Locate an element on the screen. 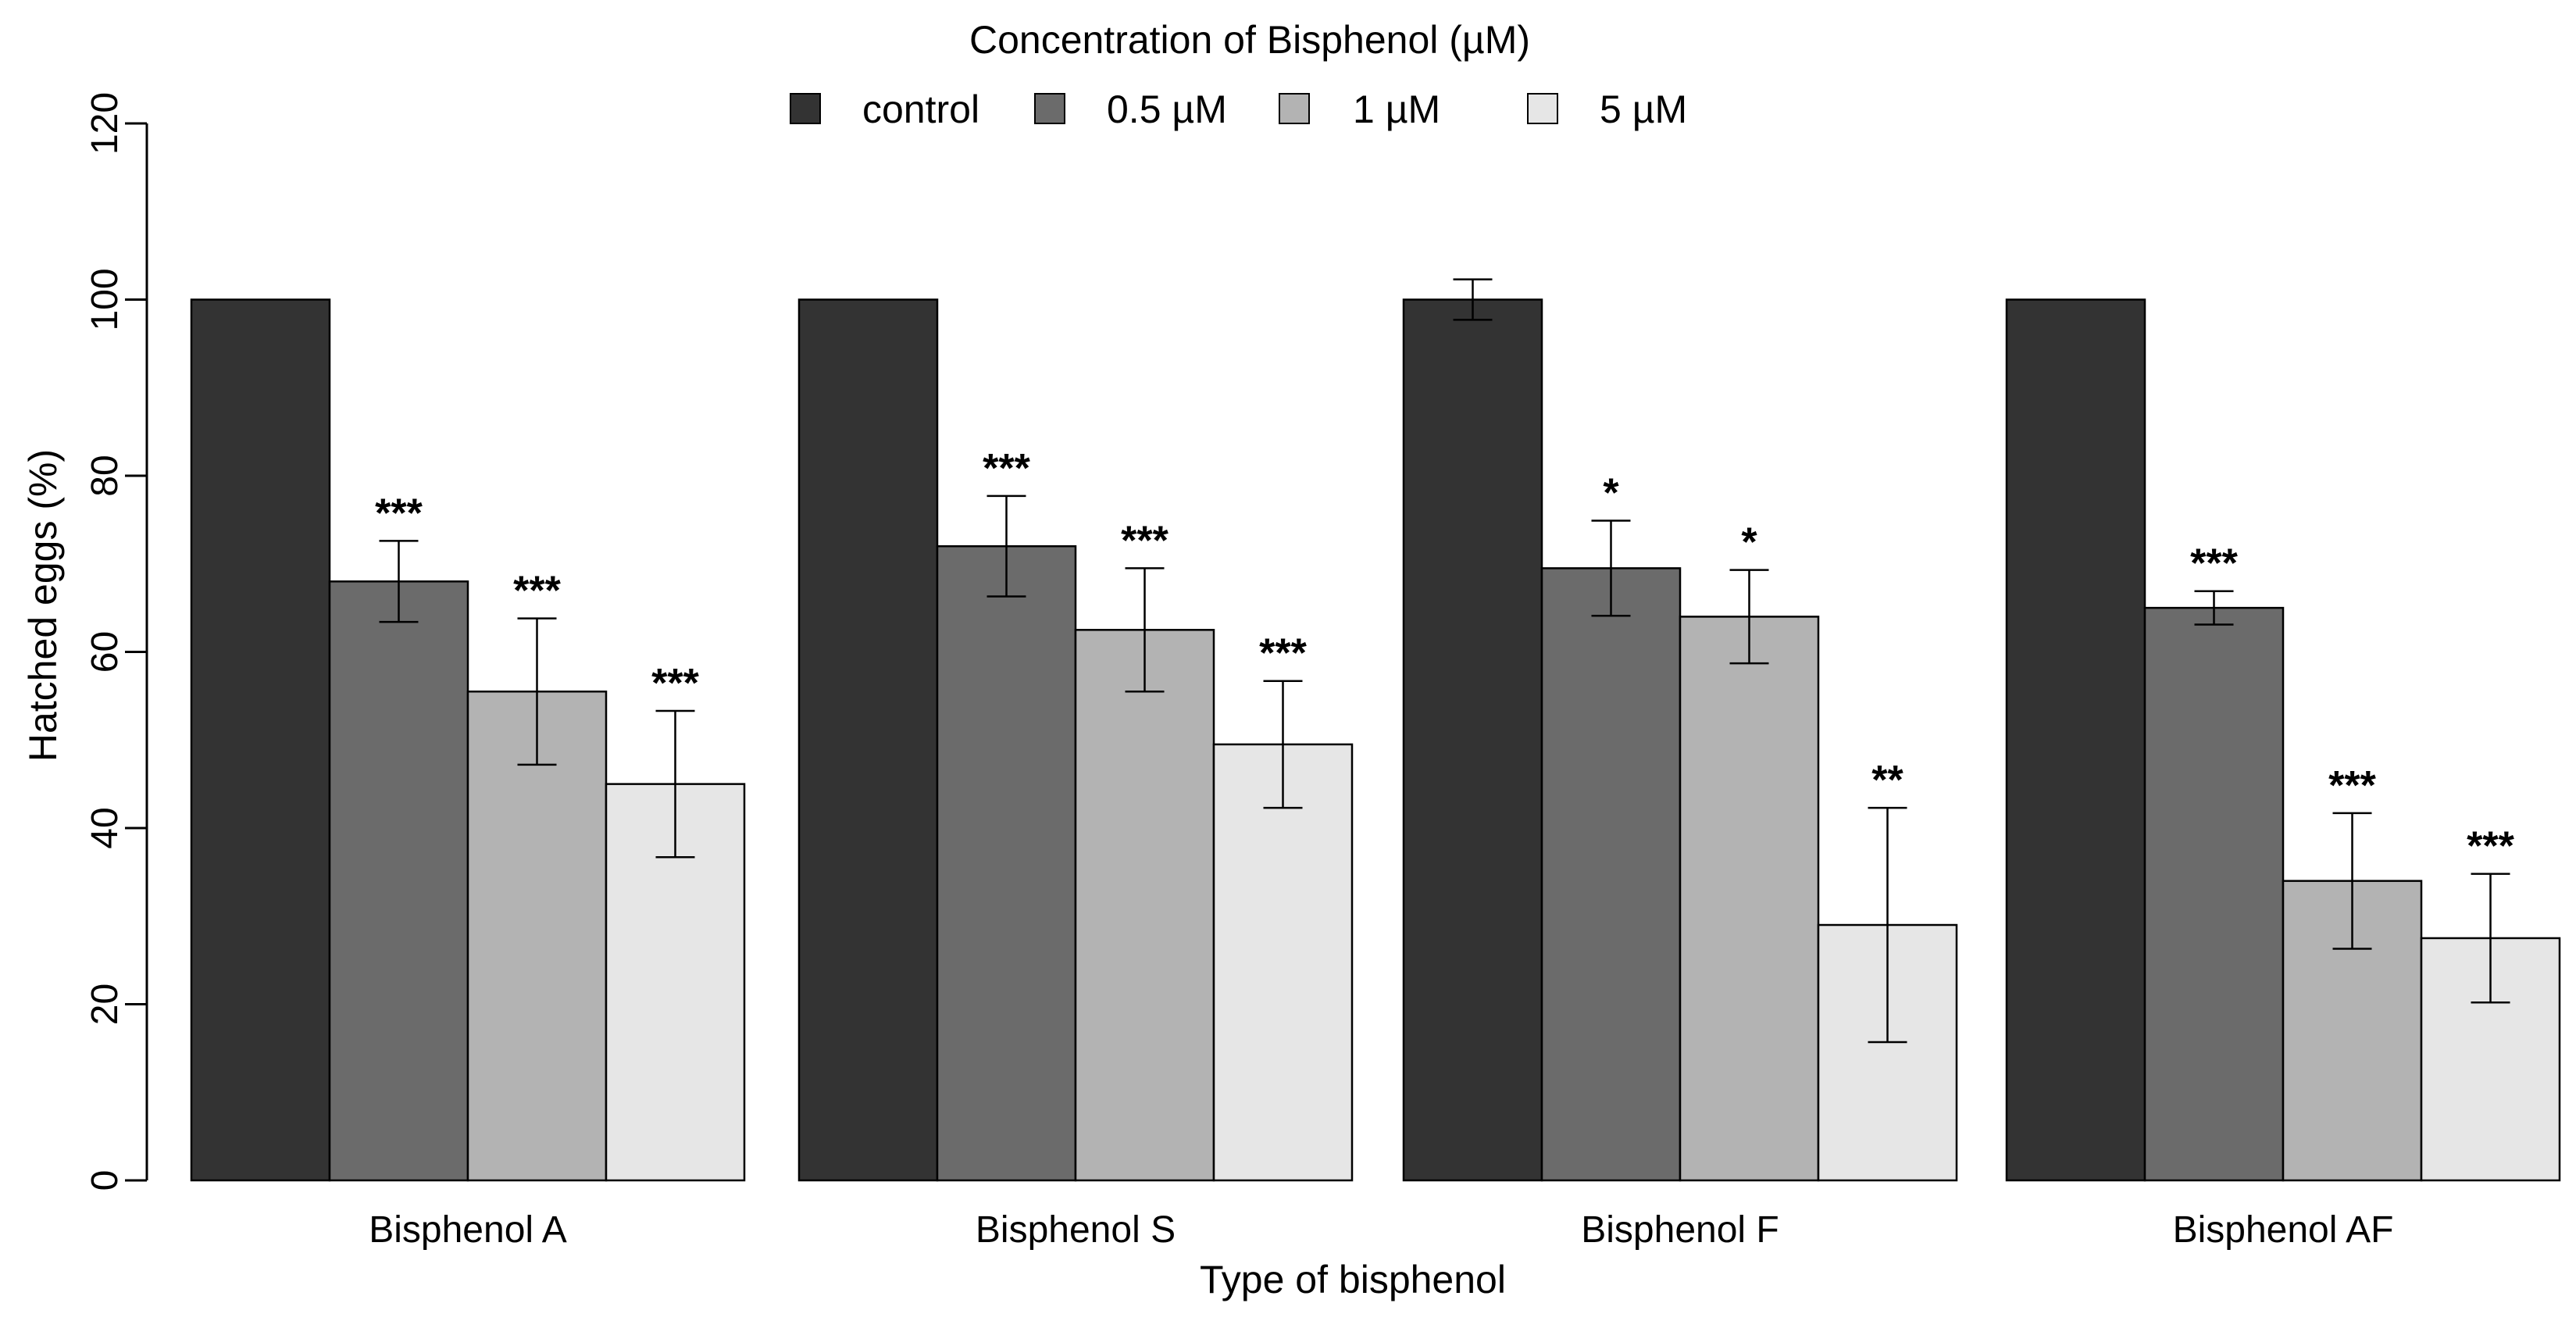 The width and height of the screenshot is (2576, 1321). x-axis-title: Type of bisphenol is located at coordinates (1353, 1279).